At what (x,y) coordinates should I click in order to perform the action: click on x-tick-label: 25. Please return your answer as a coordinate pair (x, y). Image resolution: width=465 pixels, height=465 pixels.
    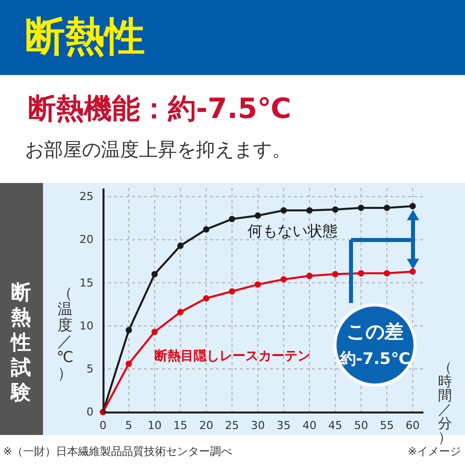
    Looking at the image, I should click on (232, 425).